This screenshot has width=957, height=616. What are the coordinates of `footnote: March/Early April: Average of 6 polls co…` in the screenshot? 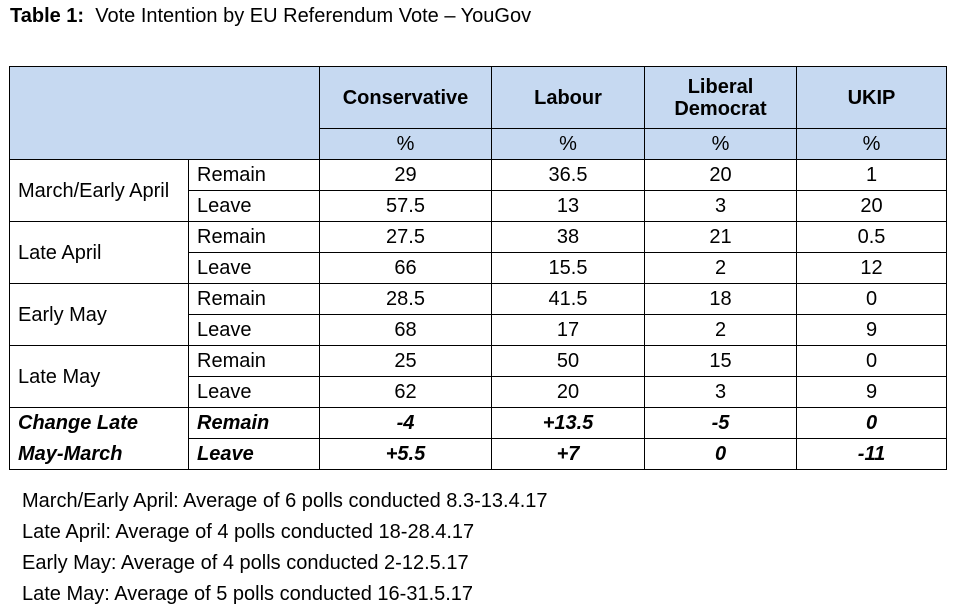 It's located at (285, 501).